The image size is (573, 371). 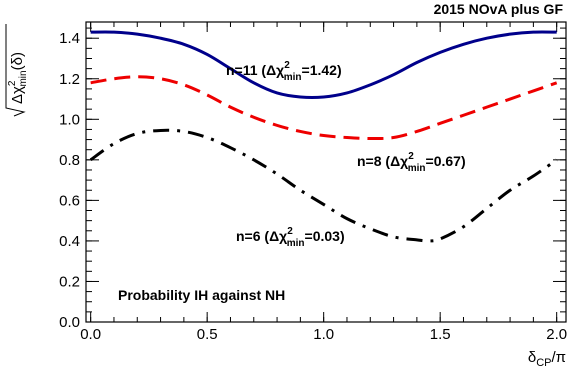 I want to click on x-axis-label: δCP/π, so click(x=547, y=359).